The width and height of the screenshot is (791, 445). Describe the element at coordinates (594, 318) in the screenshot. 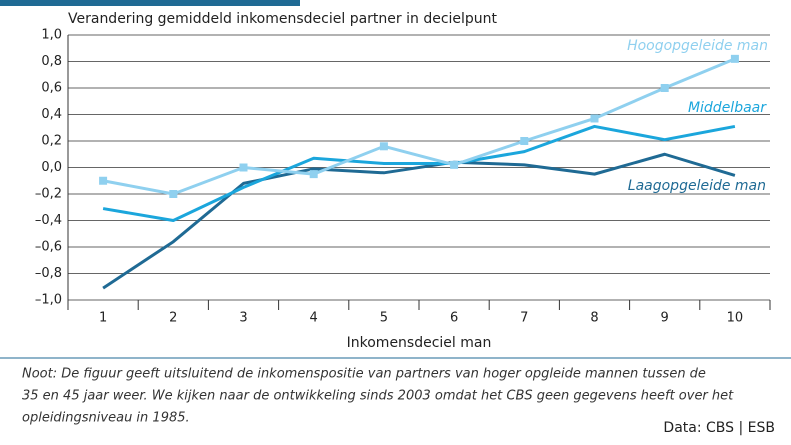

I see `x-tick-label: 8` at that location.